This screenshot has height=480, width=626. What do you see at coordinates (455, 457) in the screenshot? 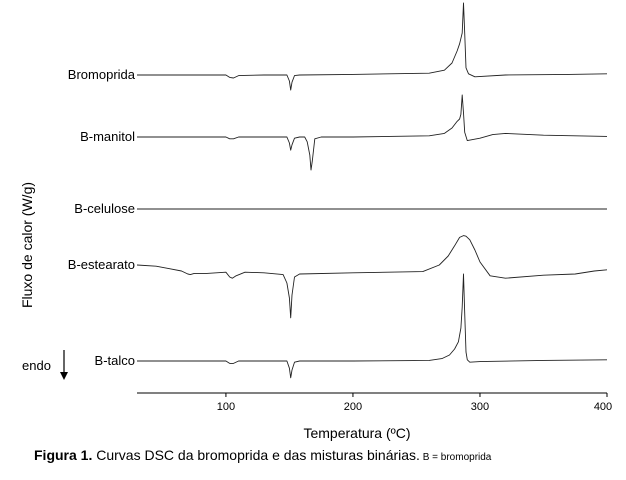
I see `caption-note: B = bromoprida` at bounding box center [455, 457].